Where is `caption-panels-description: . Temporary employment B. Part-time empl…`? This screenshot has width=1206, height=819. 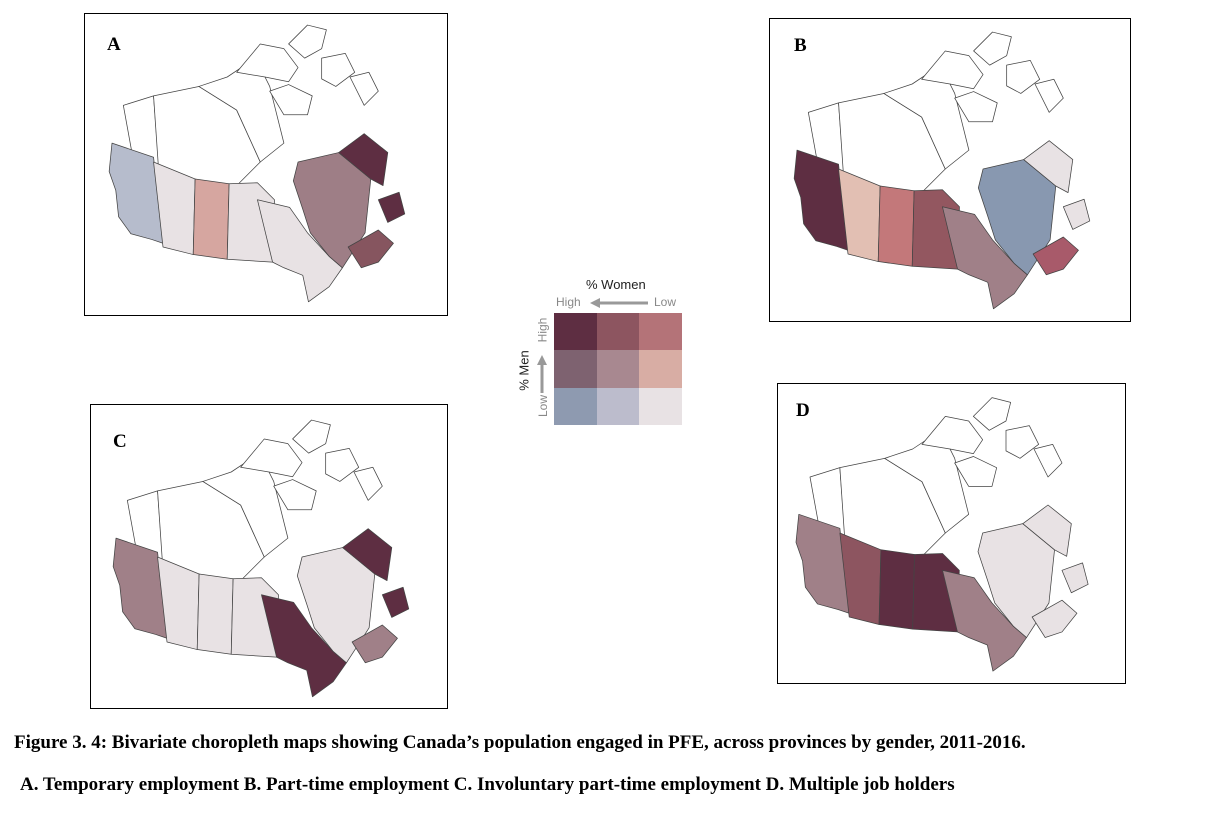 caption-panels-description: . Temporary employment B. Part-time empl… is located at coordinates (494, 784).